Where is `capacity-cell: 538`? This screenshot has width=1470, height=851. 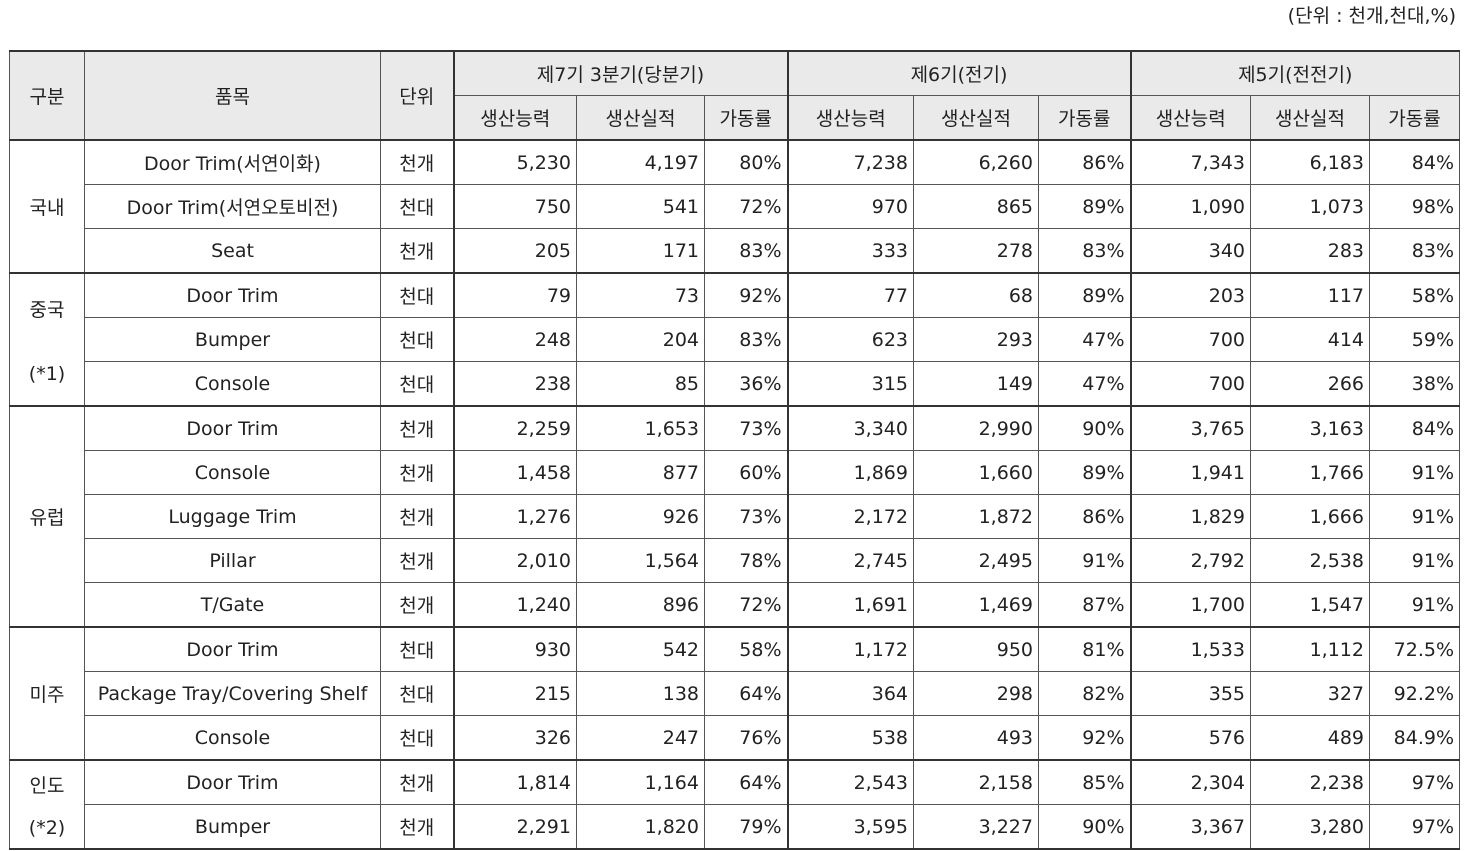
capacity-cell: 538 is located at coordinates (850, 738).